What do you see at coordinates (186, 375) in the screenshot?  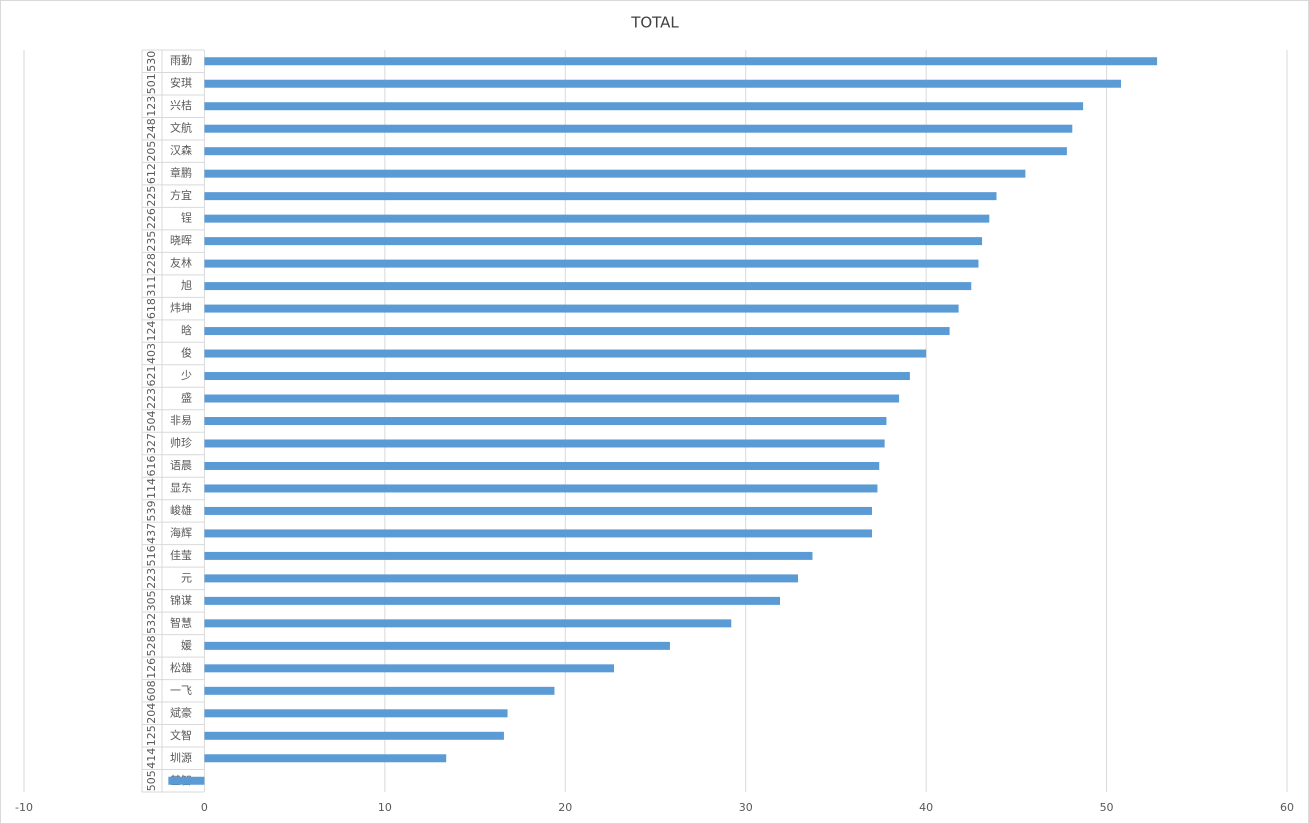 I see `category-label: 少` at bounding box center [186, 375].